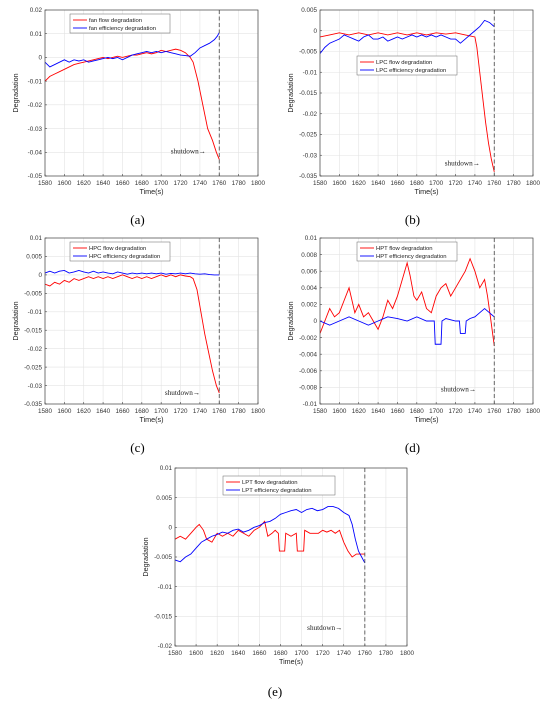 This screenshot has width=550, height=702. I want to click on y-tick-label: 0.006, so click(309, 271).